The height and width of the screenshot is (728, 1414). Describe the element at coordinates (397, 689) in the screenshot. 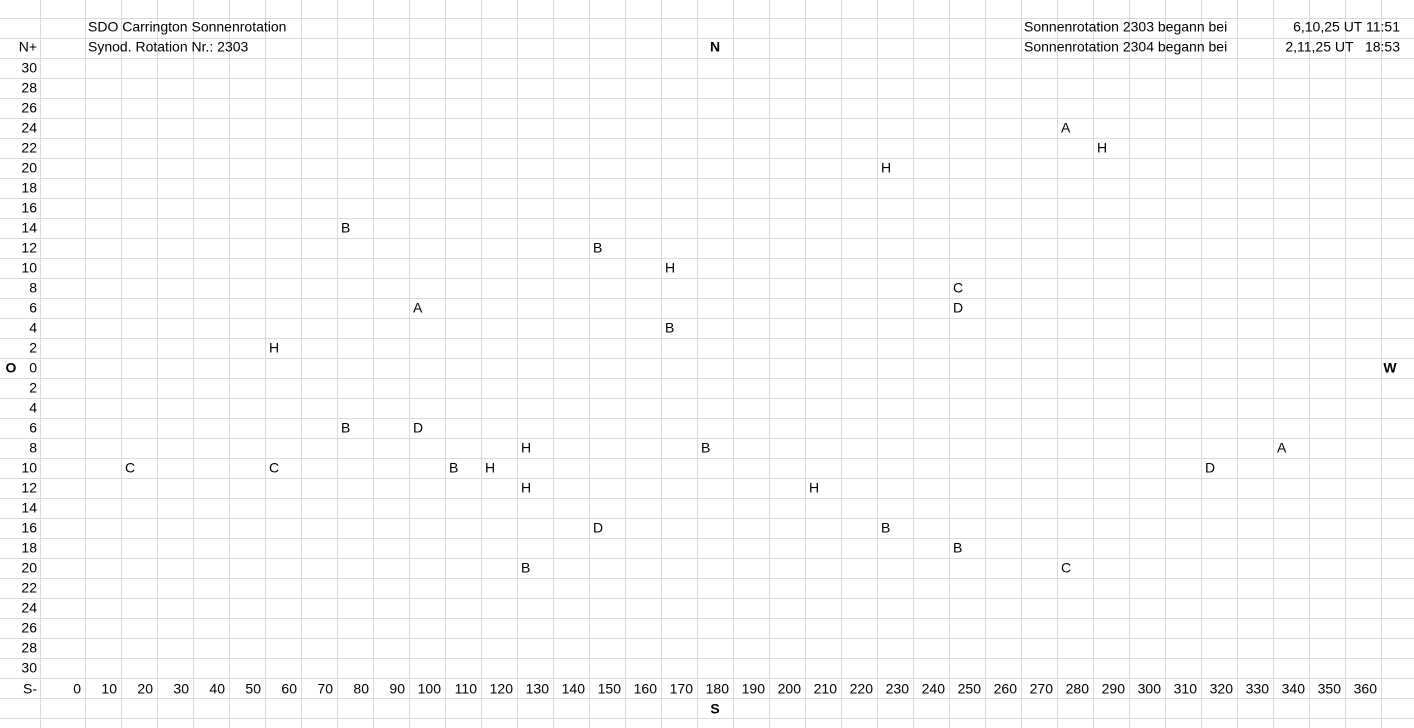

I see `x-tick-label: 90` at that location.